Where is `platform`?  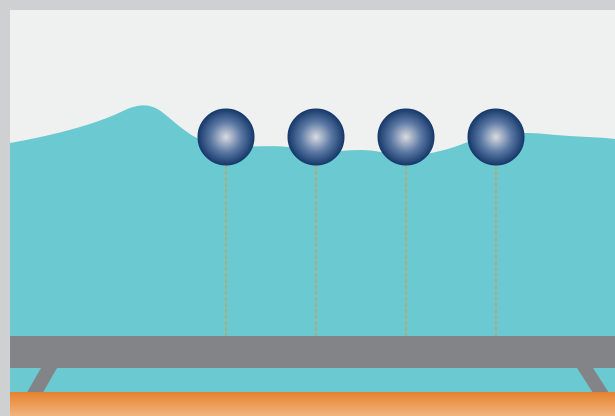 platform is located at coordinates (312, 366).